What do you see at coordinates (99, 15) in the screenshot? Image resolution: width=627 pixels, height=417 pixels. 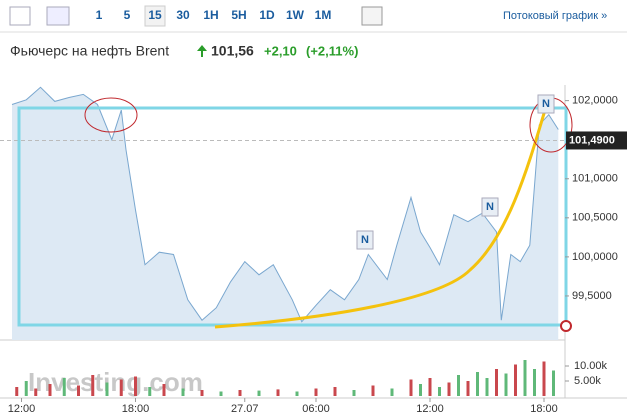 I see `interval-button: 1` at bounding box center [99, 15].